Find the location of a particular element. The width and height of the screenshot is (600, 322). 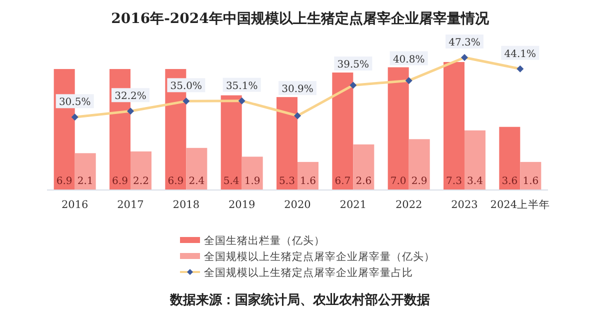

data-label: 2.6 is located at coordinates (364, 181).